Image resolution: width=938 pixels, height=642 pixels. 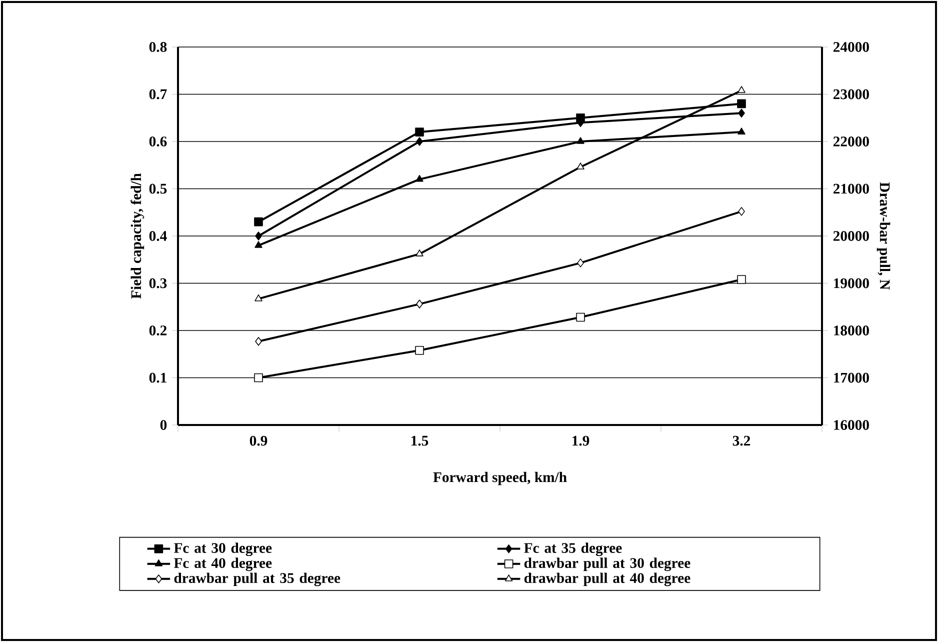 What do you see at coordinates (851, 94) in the screenshot?
I see `y2-tick-label: 23000` at bounding box center [851, 94].